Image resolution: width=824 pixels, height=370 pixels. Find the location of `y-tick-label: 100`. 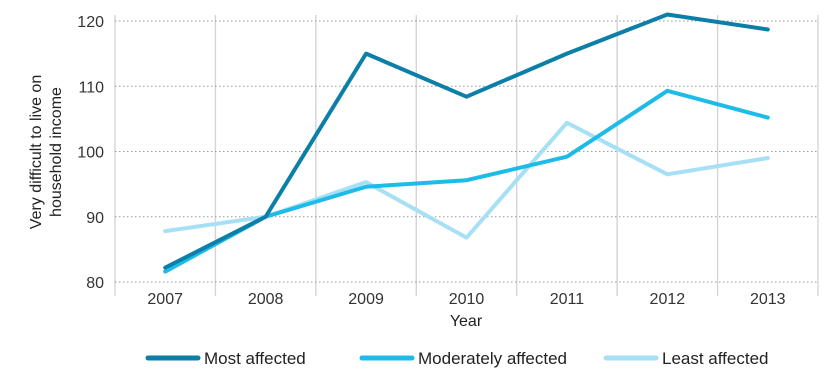

y-tick-label: 100 is located at coordinates (90, 153).